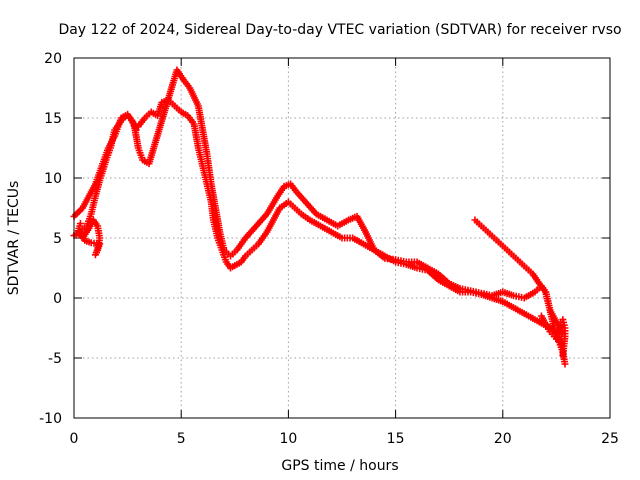 The image size is (640, 480). What do you see at coordinates (50, 419) in the screenshot?
I see `y-tick-label: -10` at bounding box center [50, 419].